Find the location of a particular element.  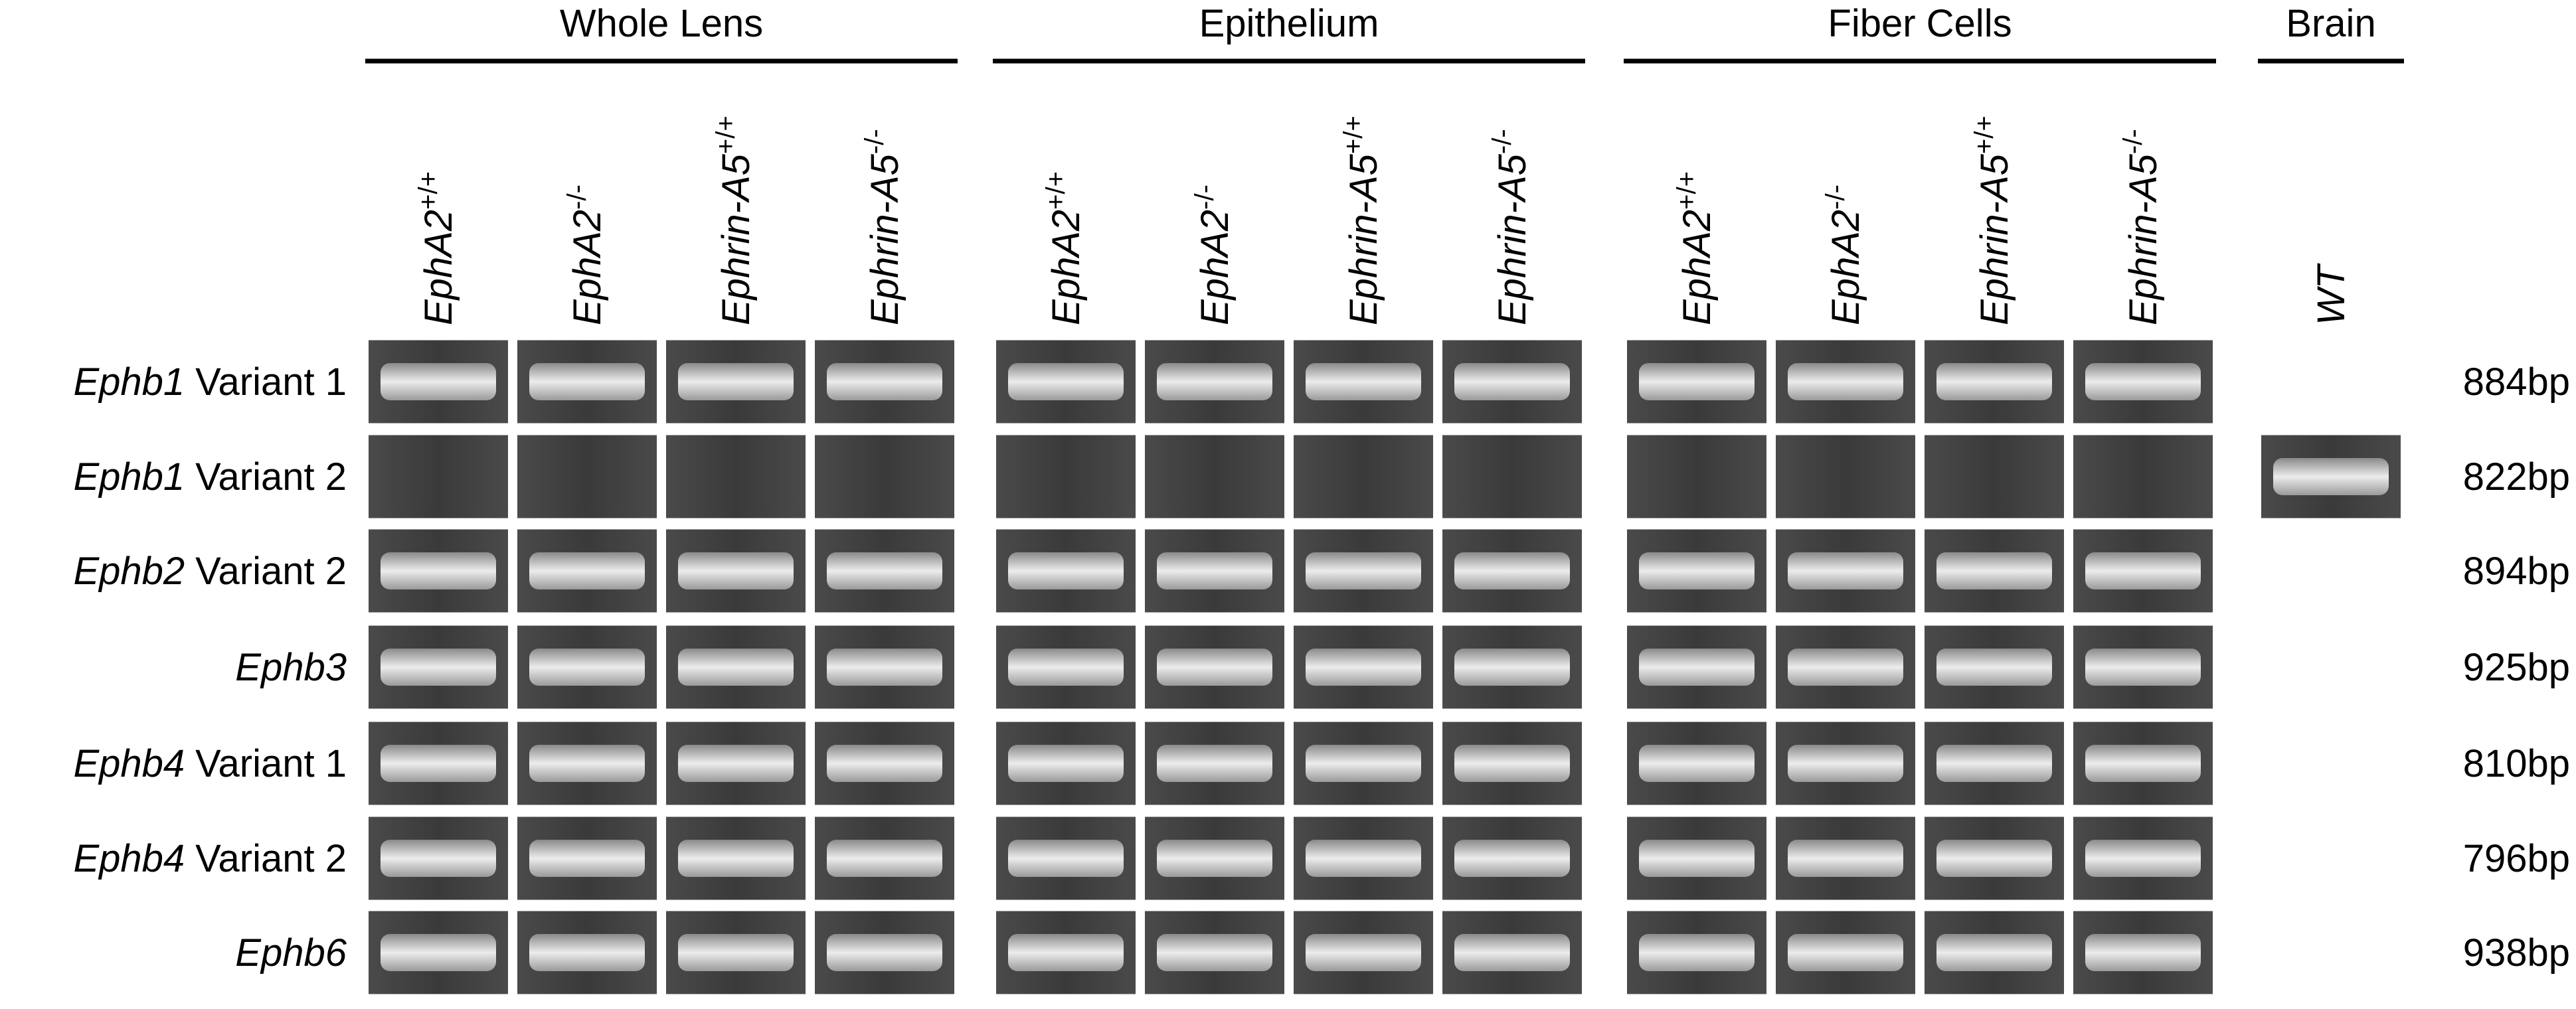

row-label: Ephb6 is located at coordinates (291, 953).